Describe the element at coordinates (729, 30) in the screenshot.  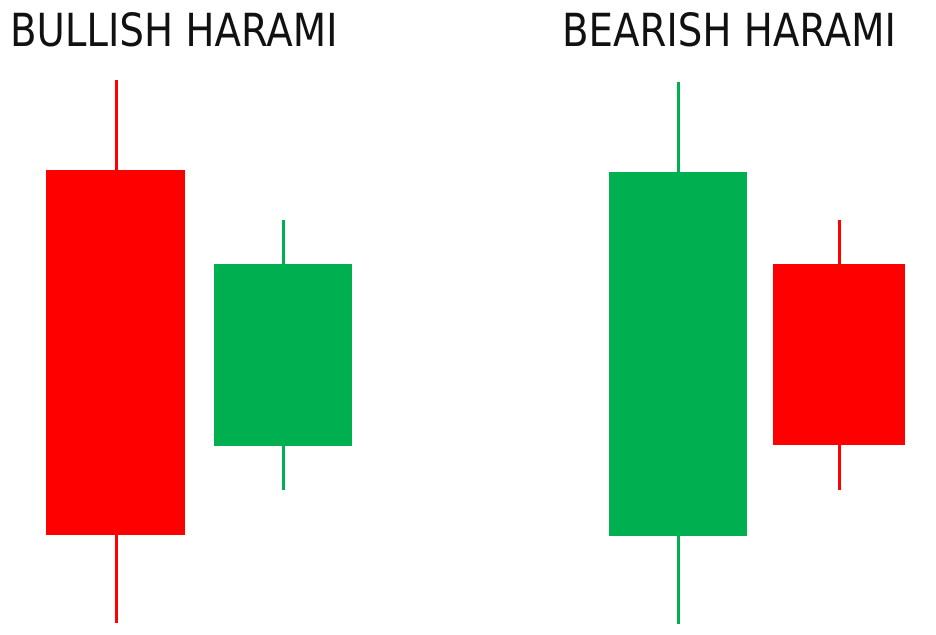
I see `bearish-harami-title: BEARISH HARAMI` at that location.